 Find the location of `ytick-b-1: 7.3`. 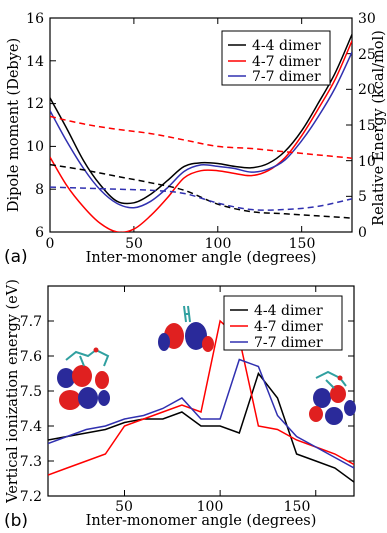

ytick-b-1: 7.3 is located at coordinates (31, 462).